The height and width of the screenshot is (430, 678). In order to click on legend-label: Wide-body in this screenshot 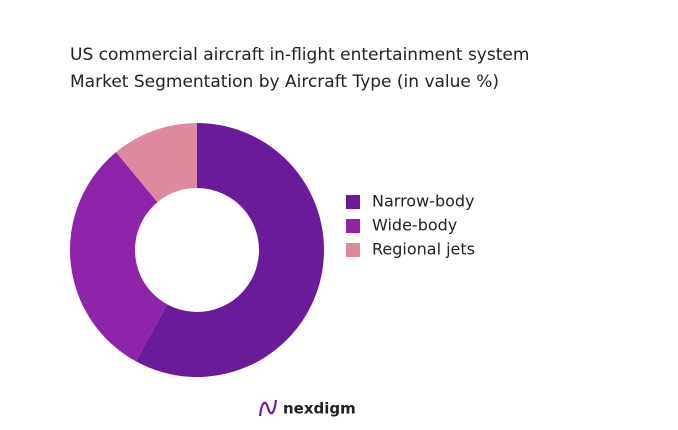, I will do `click(414, 225)`.